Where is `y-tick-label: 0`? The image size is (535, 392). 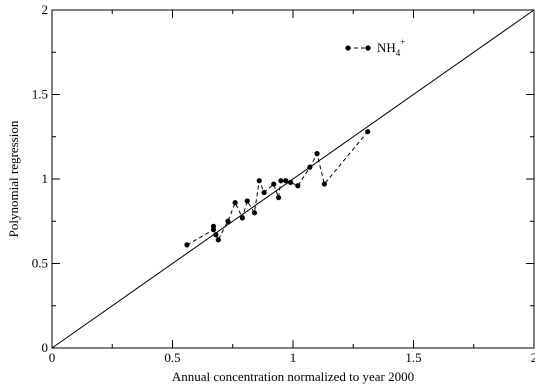
y-tick-label: 0 is located at coordinates (45, 347).